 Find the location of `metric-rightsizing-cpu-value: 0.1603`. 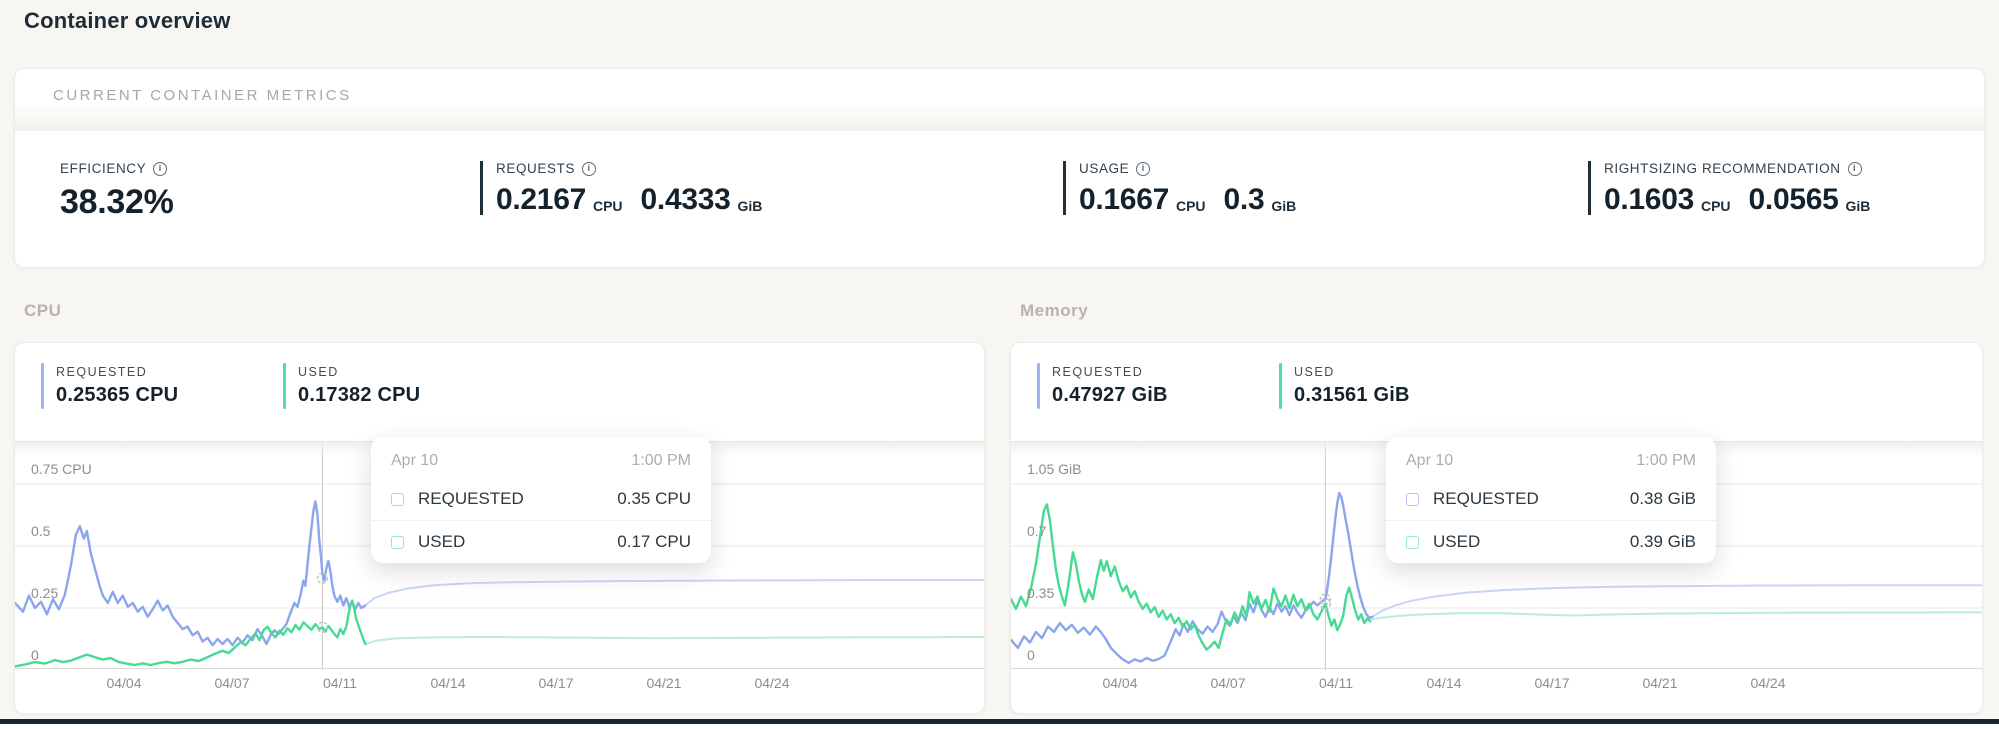

metric-rightsizing-cpu-value: 0.1603 is located at coordinates (1649, 199).